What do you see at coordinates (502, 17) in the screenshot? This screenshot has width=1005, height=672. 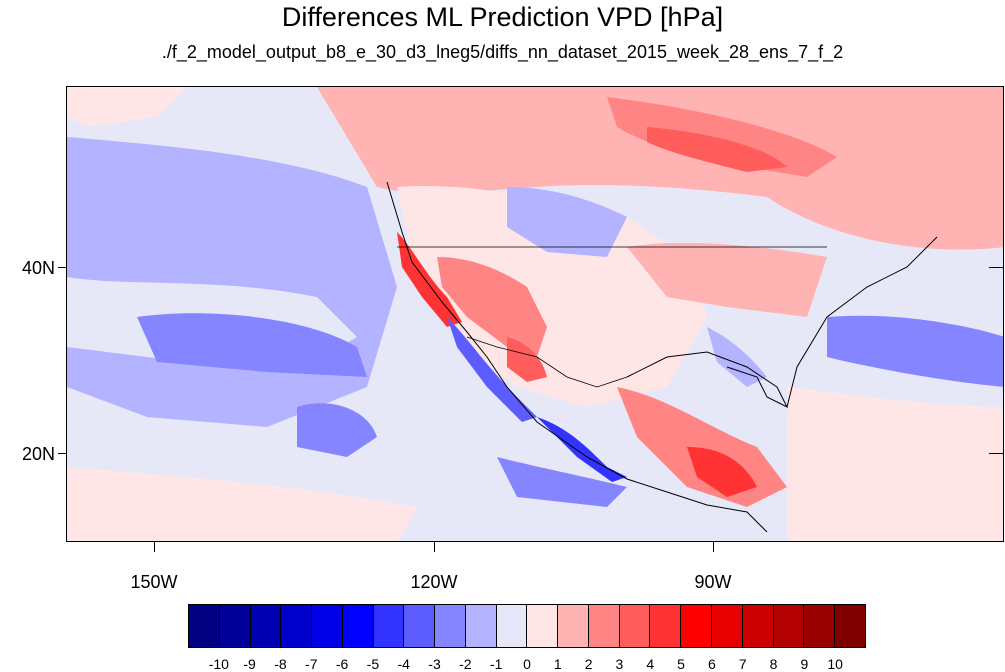 I see `map-title: Differences ML Prediction VPD [hPa]` at bounding box center [502, 17].